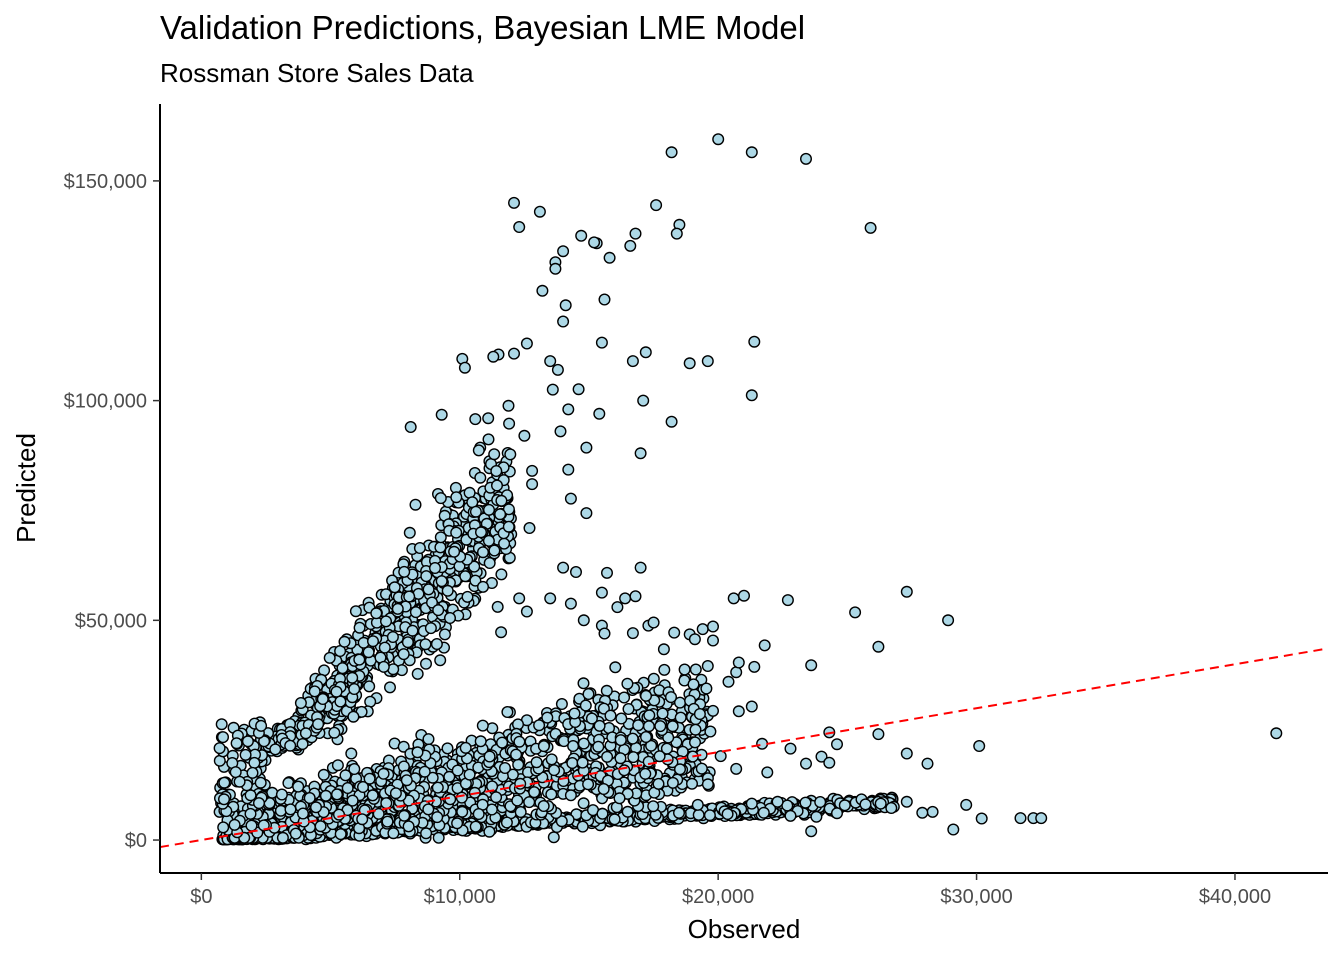 The height and width of the screenshot is (960, 1344). What do you see at coordinates (105, 182) in the screenshot?
I see `y-tick-label: $150,000` at bounding box center [105, 182].